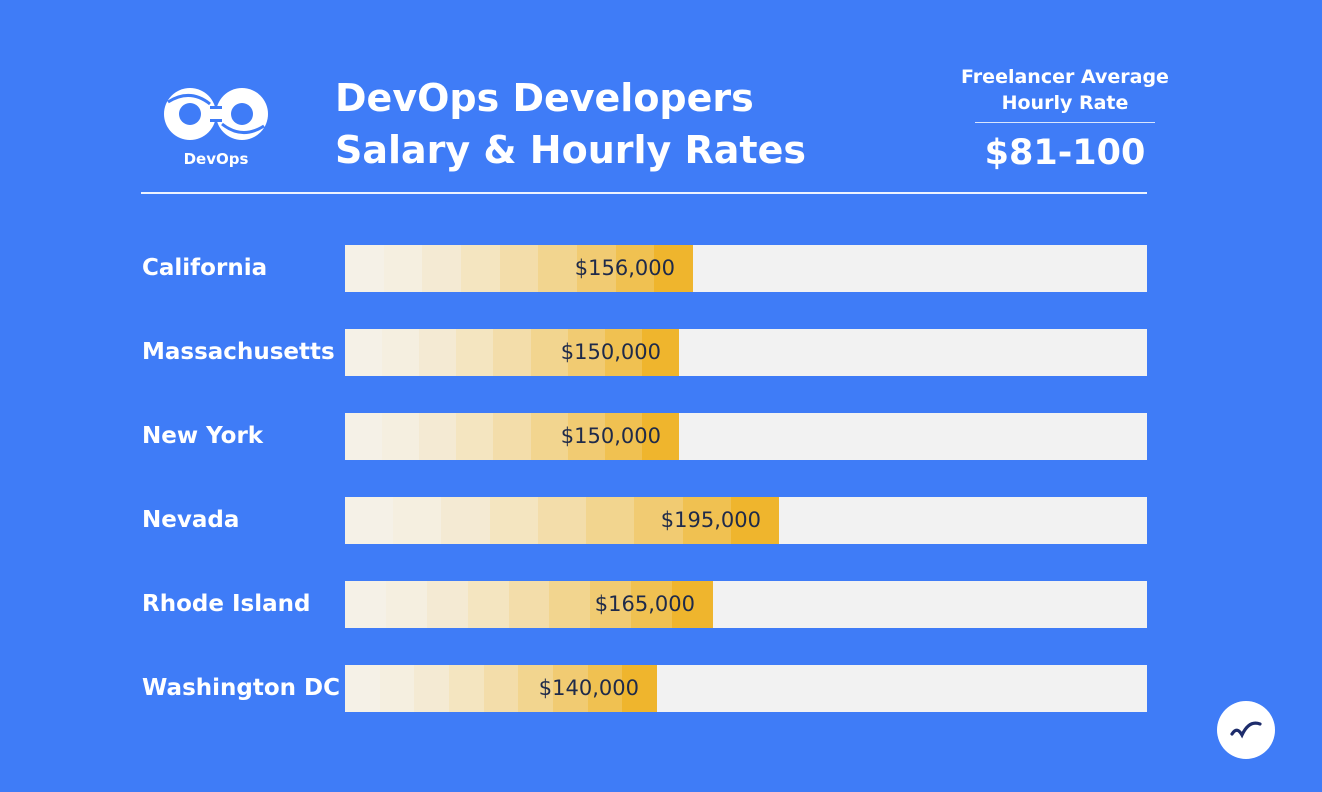  Describe the element at coordinates (644, 604) in the screenshot. I see `value-label-rhode-island: $165,000` at that location.